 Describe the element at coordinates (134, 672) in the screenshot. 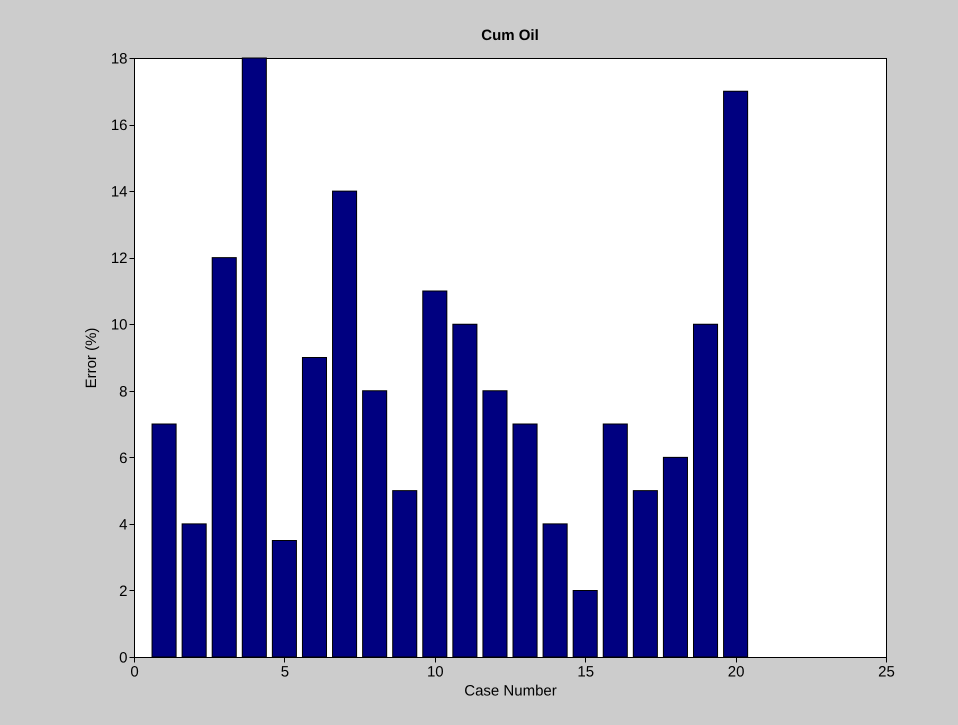

I see `x-tick-label: 0` at that location.